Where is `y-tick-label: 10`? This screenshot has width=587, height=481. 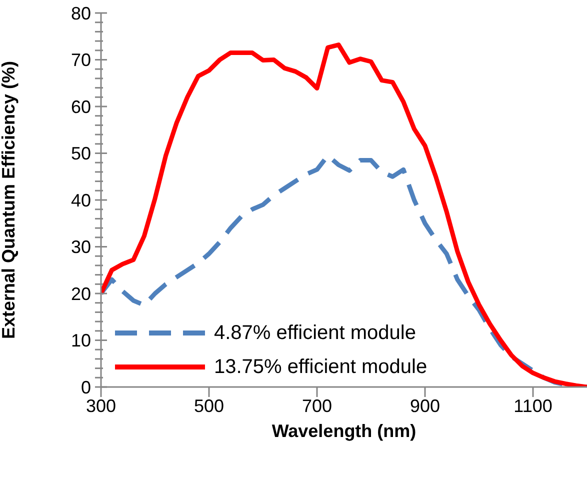 y-tick-label: 10 is located at coordinates (80, 340).